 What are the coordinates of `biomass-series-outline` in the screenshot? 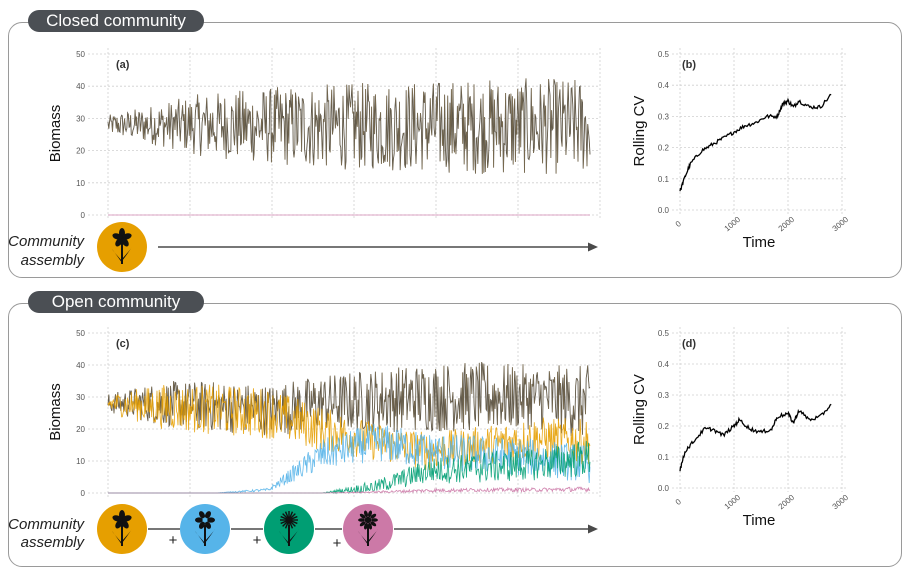 It's located at (349, 126).